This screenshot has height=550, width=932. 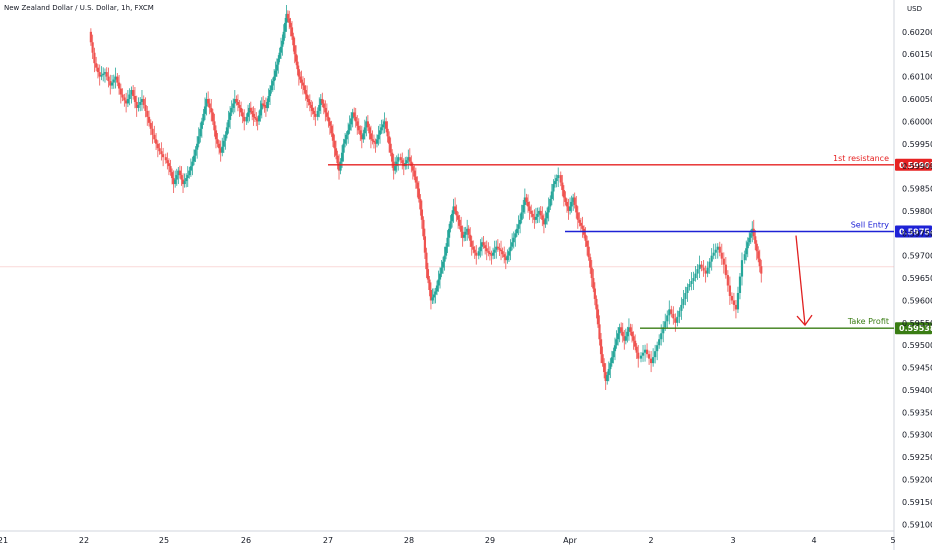 What do you see at coordinates (917, 412) in the screenshot?
I see `y-tick-label: 0.59350` at bounding box center [917, 412].